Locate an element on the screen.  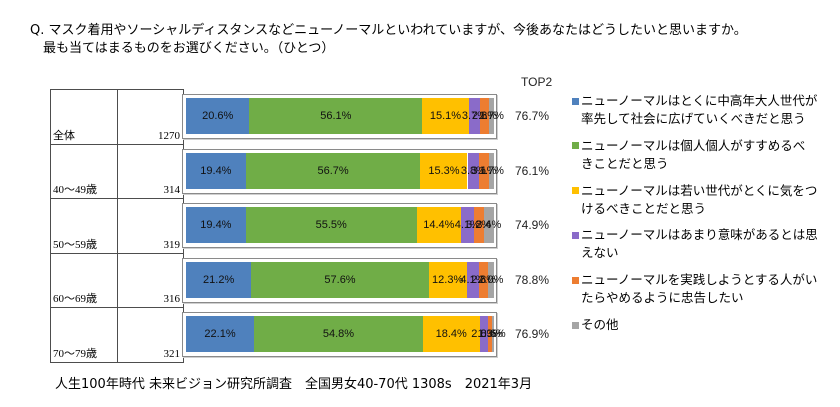
top2-header: TOP2 is located at coordinates (537, 82).